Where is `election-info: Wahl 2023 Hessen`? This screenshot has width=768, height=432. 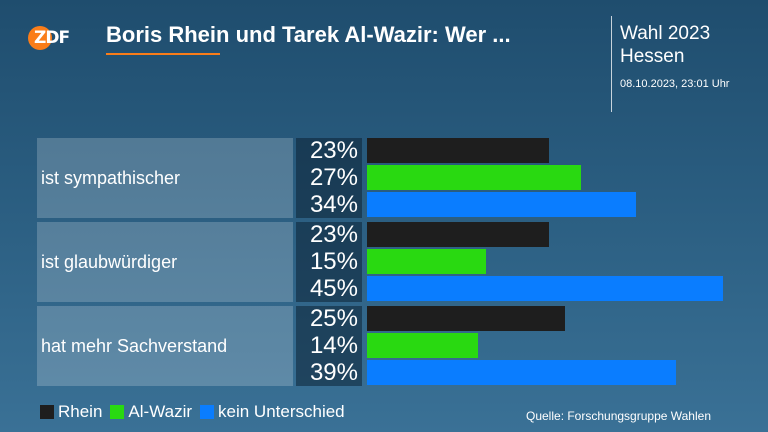 election-info: Wahl 2023 Hessen is located at coordinates (665, 45).